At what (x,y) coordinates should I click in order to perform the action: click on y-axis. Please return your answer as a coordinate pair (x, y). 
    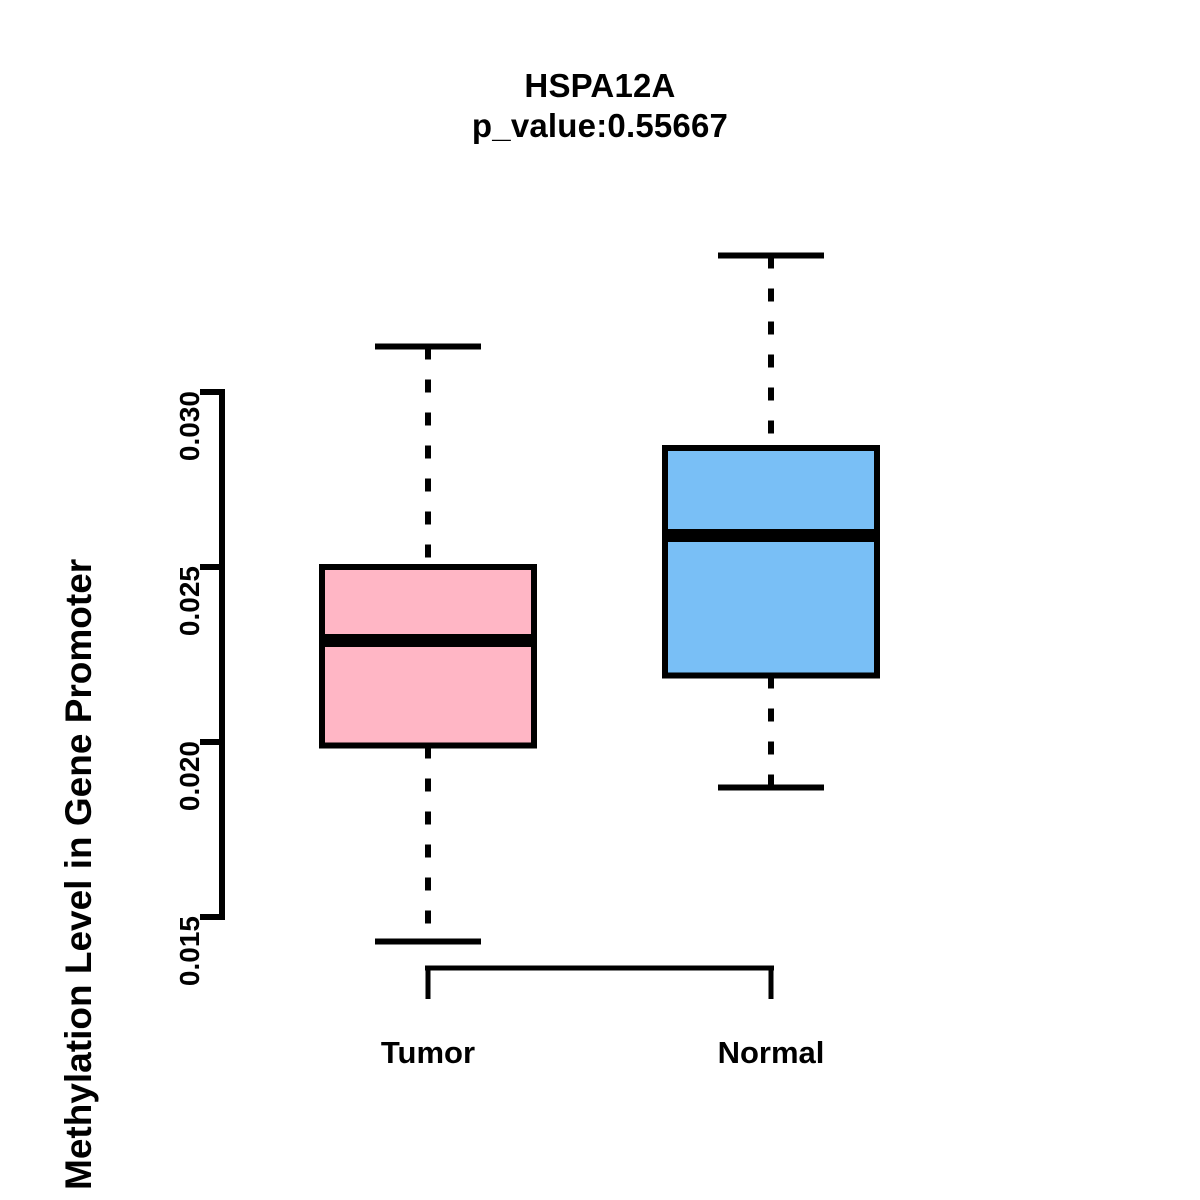
    Looking at the image, I should click on (212, 654).